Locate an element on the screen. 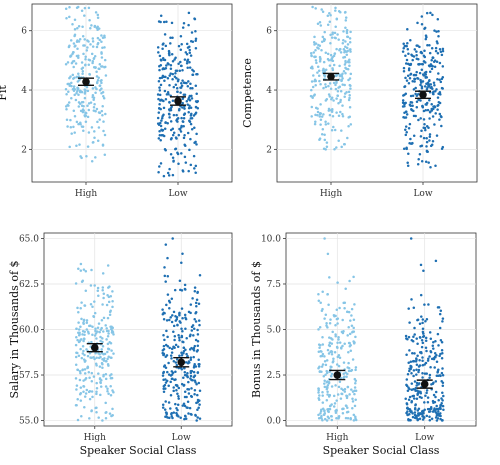 This screenshot has width=500, height=465. y-axis-label: Salary in Thousands of $ is located at coordinates (14, 329).